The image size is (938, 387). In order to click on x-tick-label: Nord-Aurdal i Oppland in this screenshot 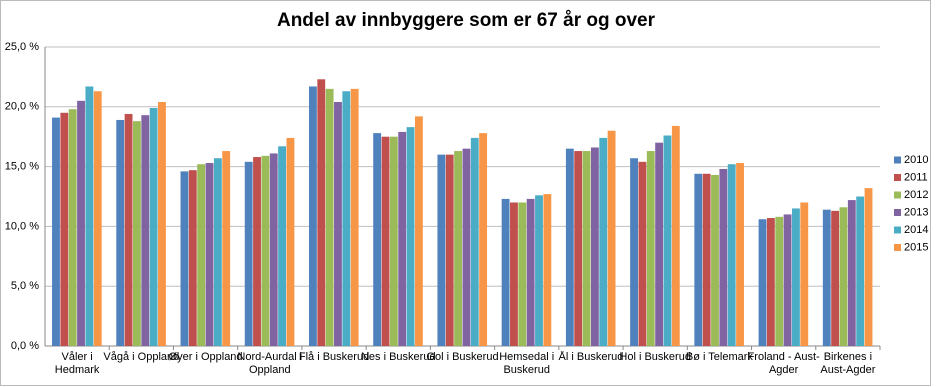, I will do `click(270, 363)`.